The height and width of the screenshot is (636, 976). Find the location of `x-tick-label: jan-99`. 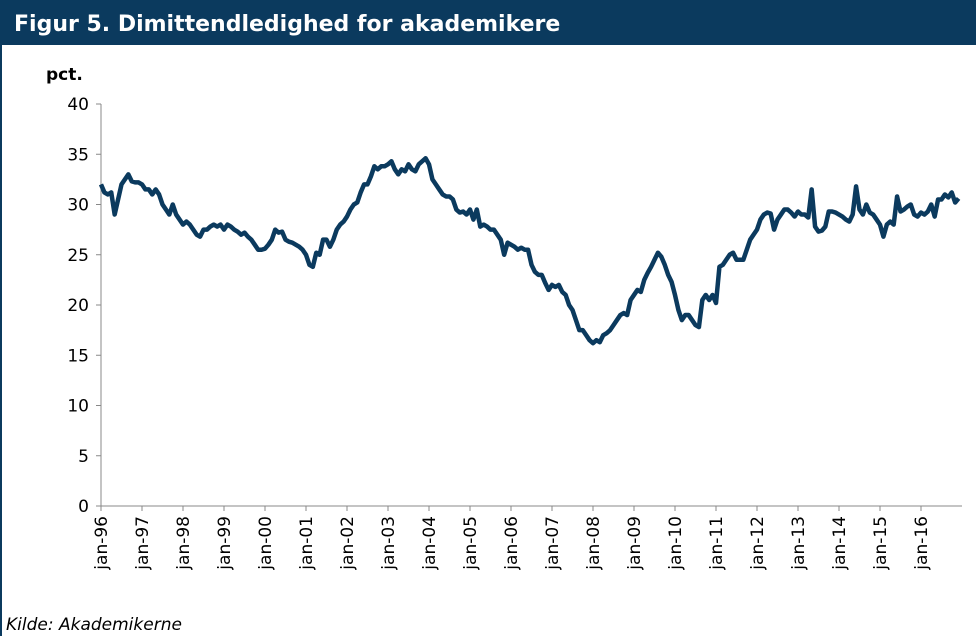

x-tick-label: jan-99 is located at coordinates (225, 543).